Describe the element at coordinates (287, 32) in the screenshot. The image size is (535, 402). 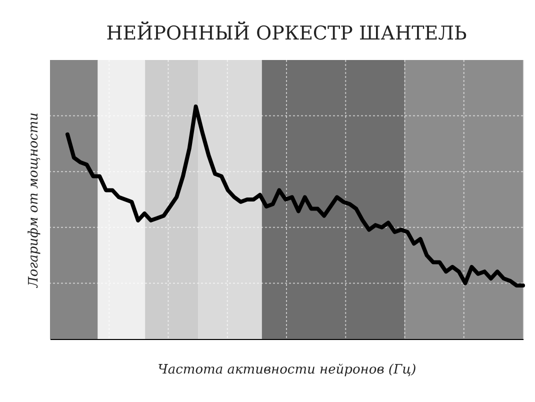
I see `chart-title: НЕЙРОННЫЙ ОРКЕСТР ШАНТЕЛЬ` at that location.